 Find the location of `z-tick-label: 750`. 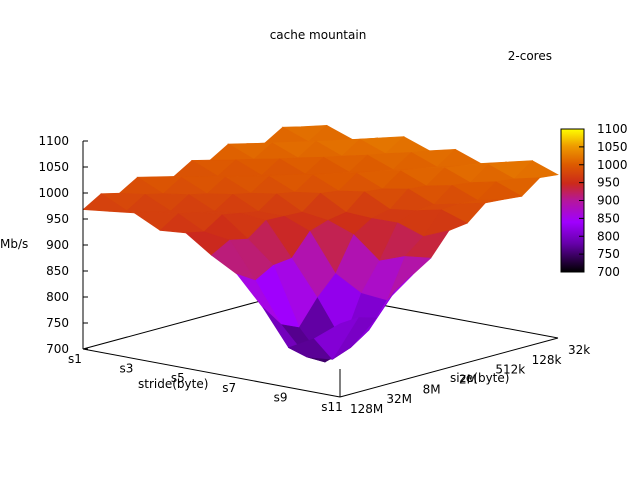

z-tick-label: 750 is located at coordinates (57, 323).